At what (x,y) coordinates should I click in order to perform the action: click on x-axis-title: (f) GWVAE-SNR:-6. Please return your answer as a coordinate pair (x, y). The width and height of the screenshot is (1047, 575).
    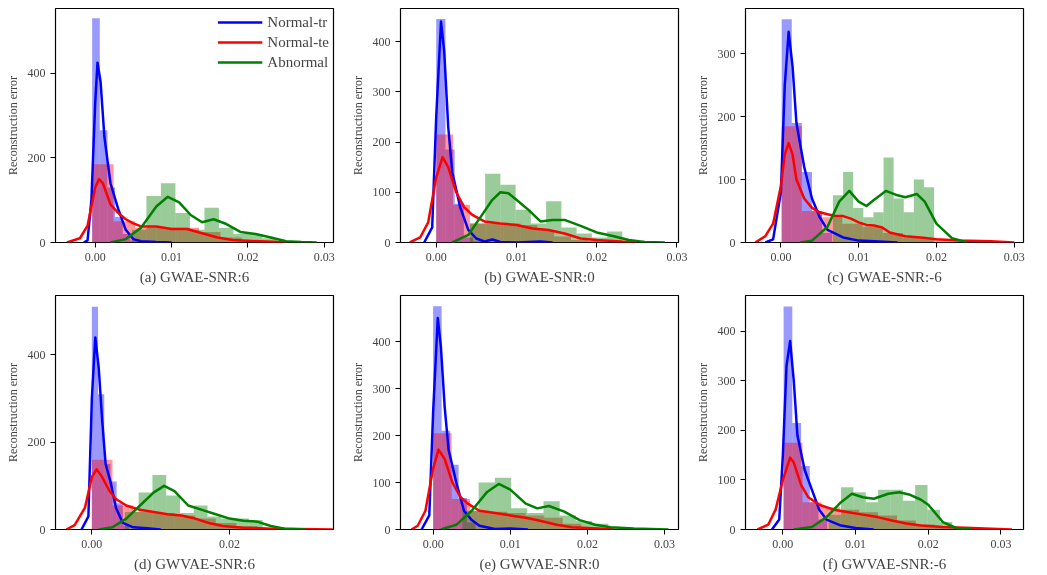
    Looking at the image, I should click on (884, 564).